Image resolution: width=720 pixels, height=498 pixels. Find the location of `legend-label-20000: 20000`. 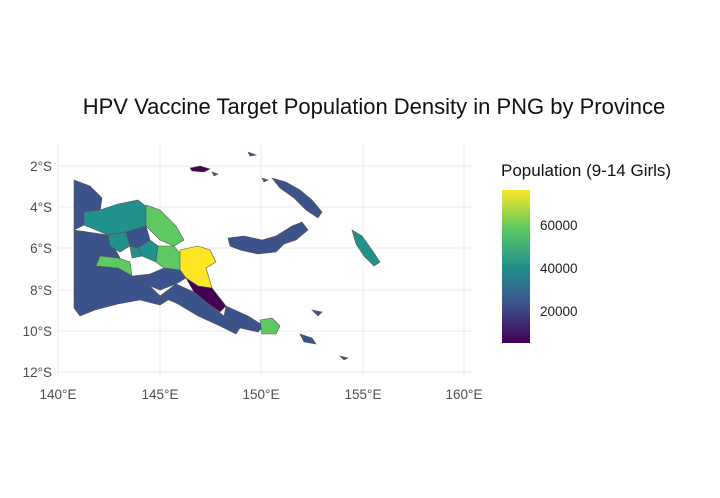

legend-label-20000: 20000 is located at coordinates (559, 311).